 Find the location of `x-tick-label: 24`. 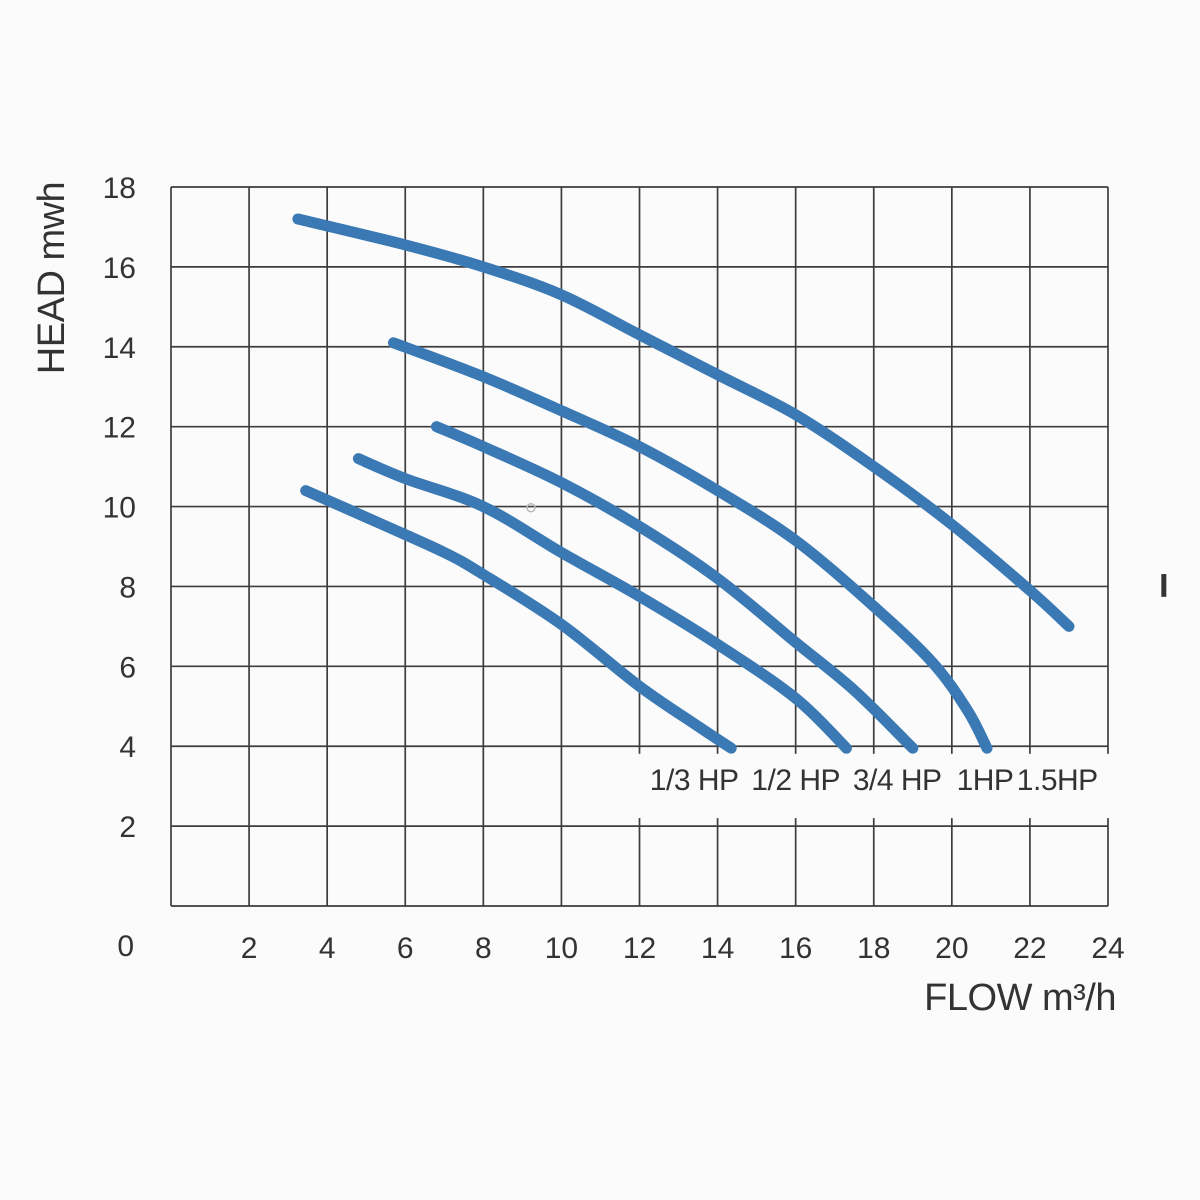

x-tick-label: 24 is located at coordinates (1107, 948).